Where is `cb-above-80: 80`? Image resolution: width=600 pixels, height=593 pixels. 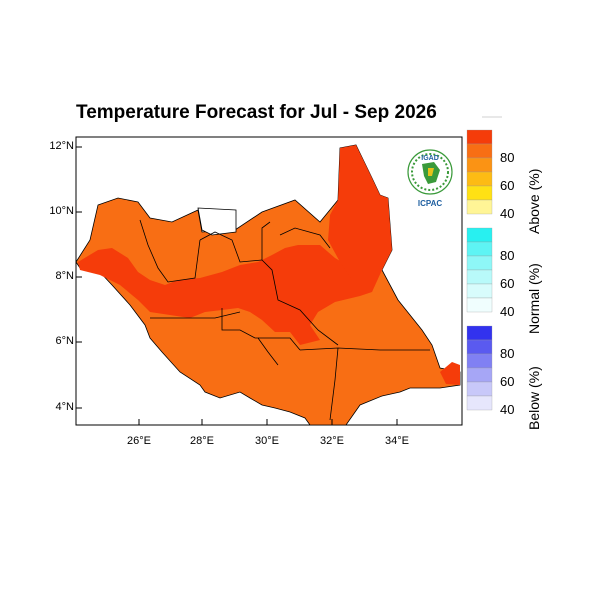 cb-above-80: 80 is located at coordinates (507, 157).